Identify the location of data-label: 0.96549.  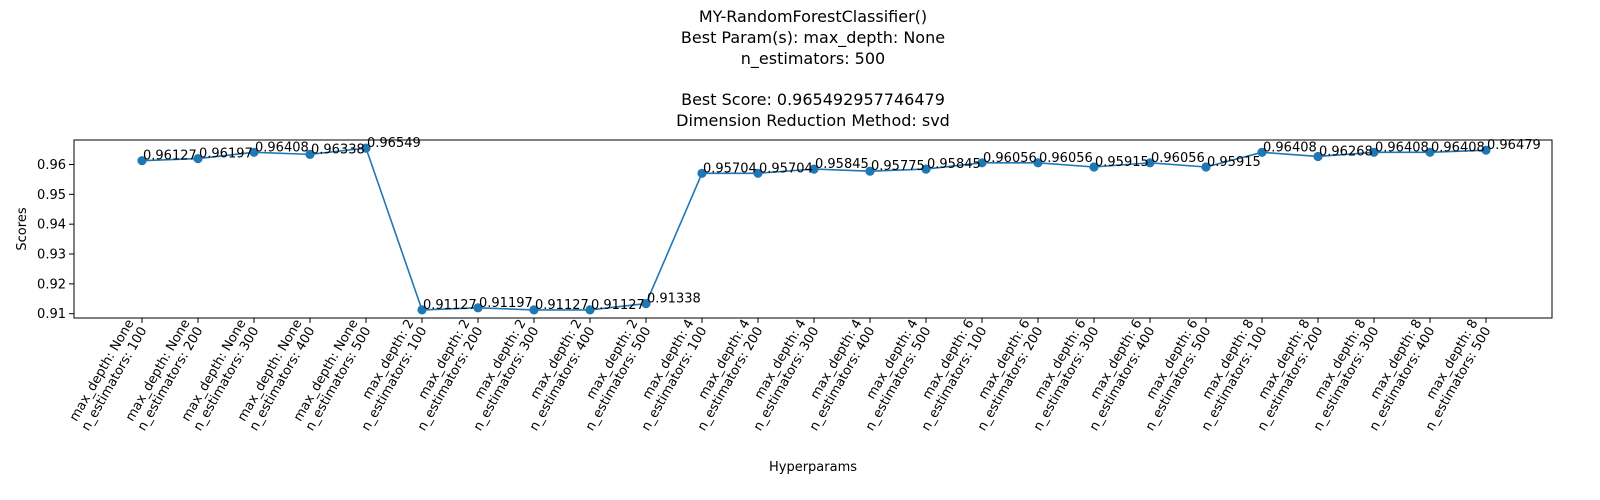
(394, 143).